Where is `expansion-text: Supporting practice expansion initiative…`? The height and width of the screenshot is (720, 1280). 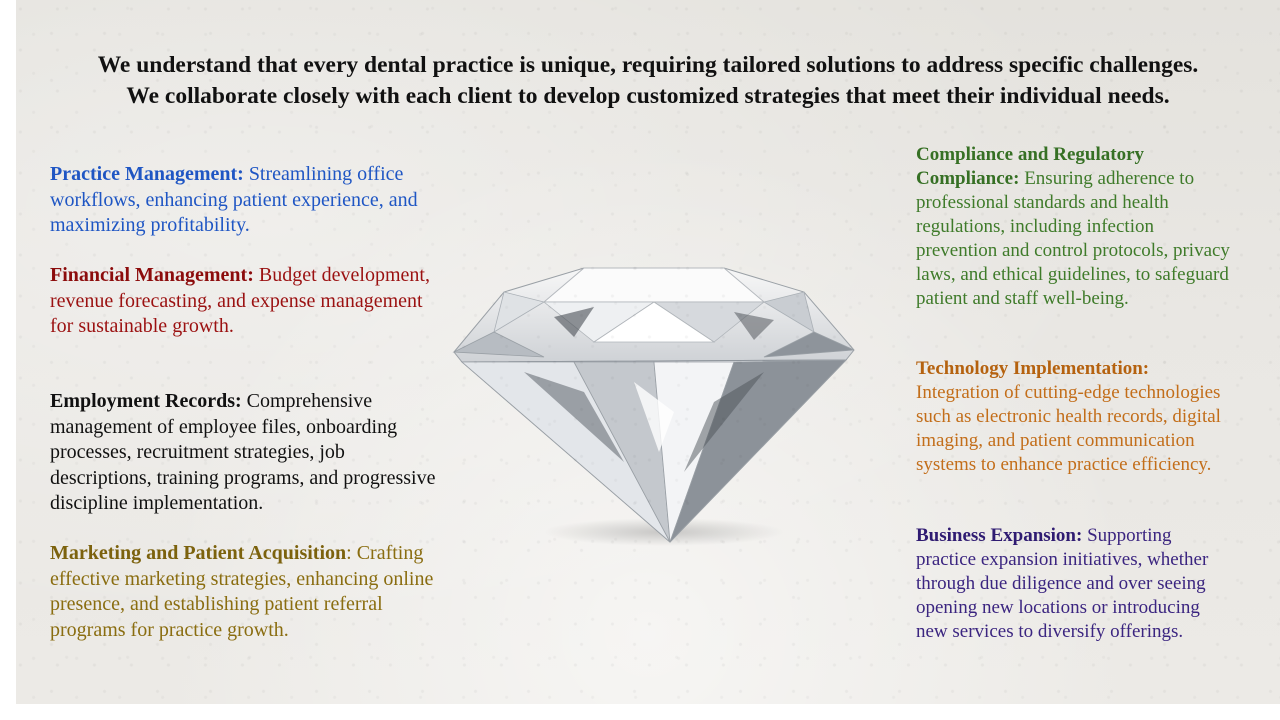
expansion-text: Supporting practice expansion initiative… is located at coordinates (1062, 583).